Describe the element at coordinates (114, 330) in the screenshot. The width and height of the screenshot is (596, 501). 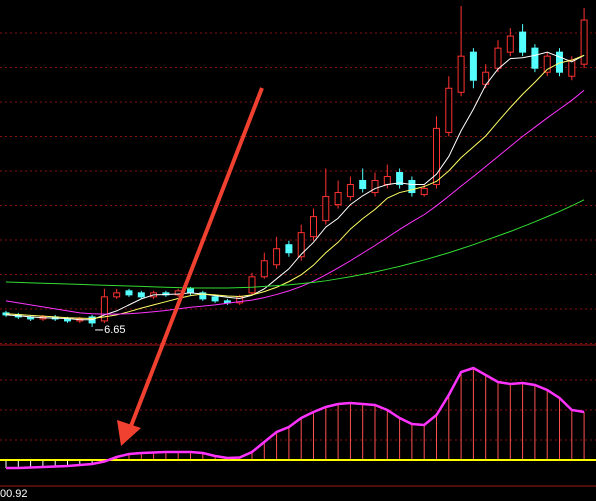
I see `low-annotation: 6.65` at that location.